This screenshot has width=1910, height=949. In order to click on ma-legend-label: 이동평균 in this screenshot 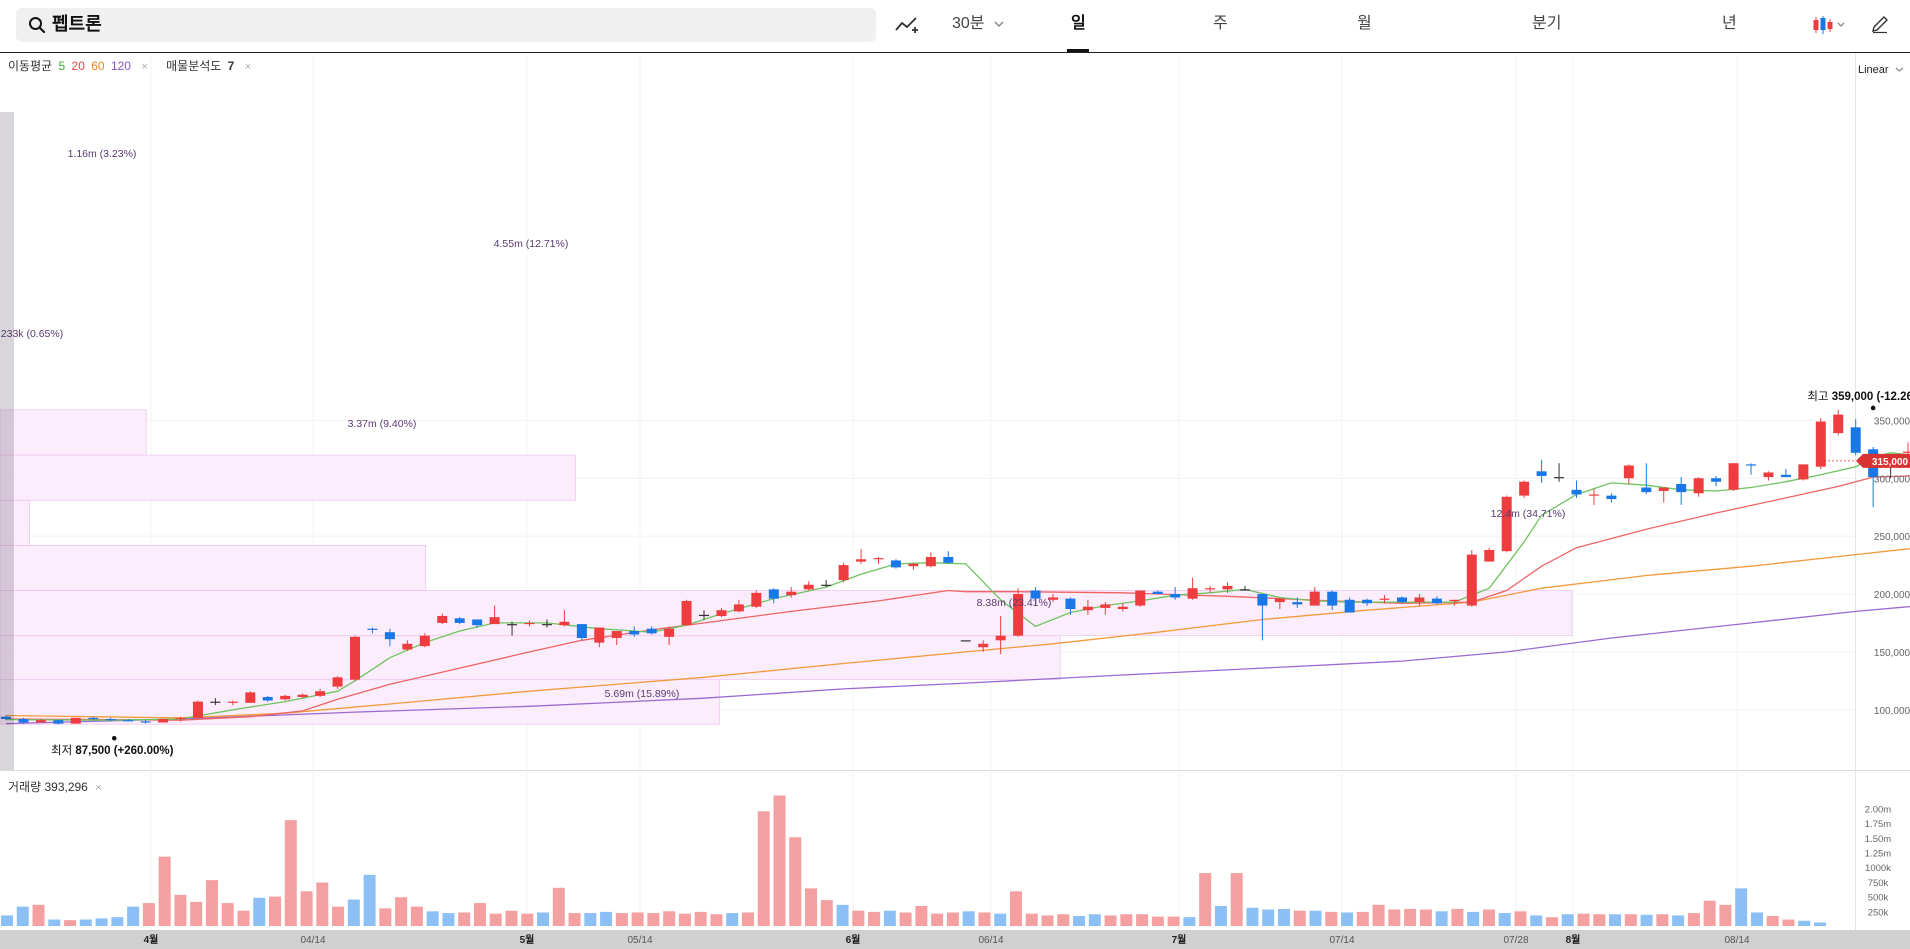, I will do `click(30, 66)`.